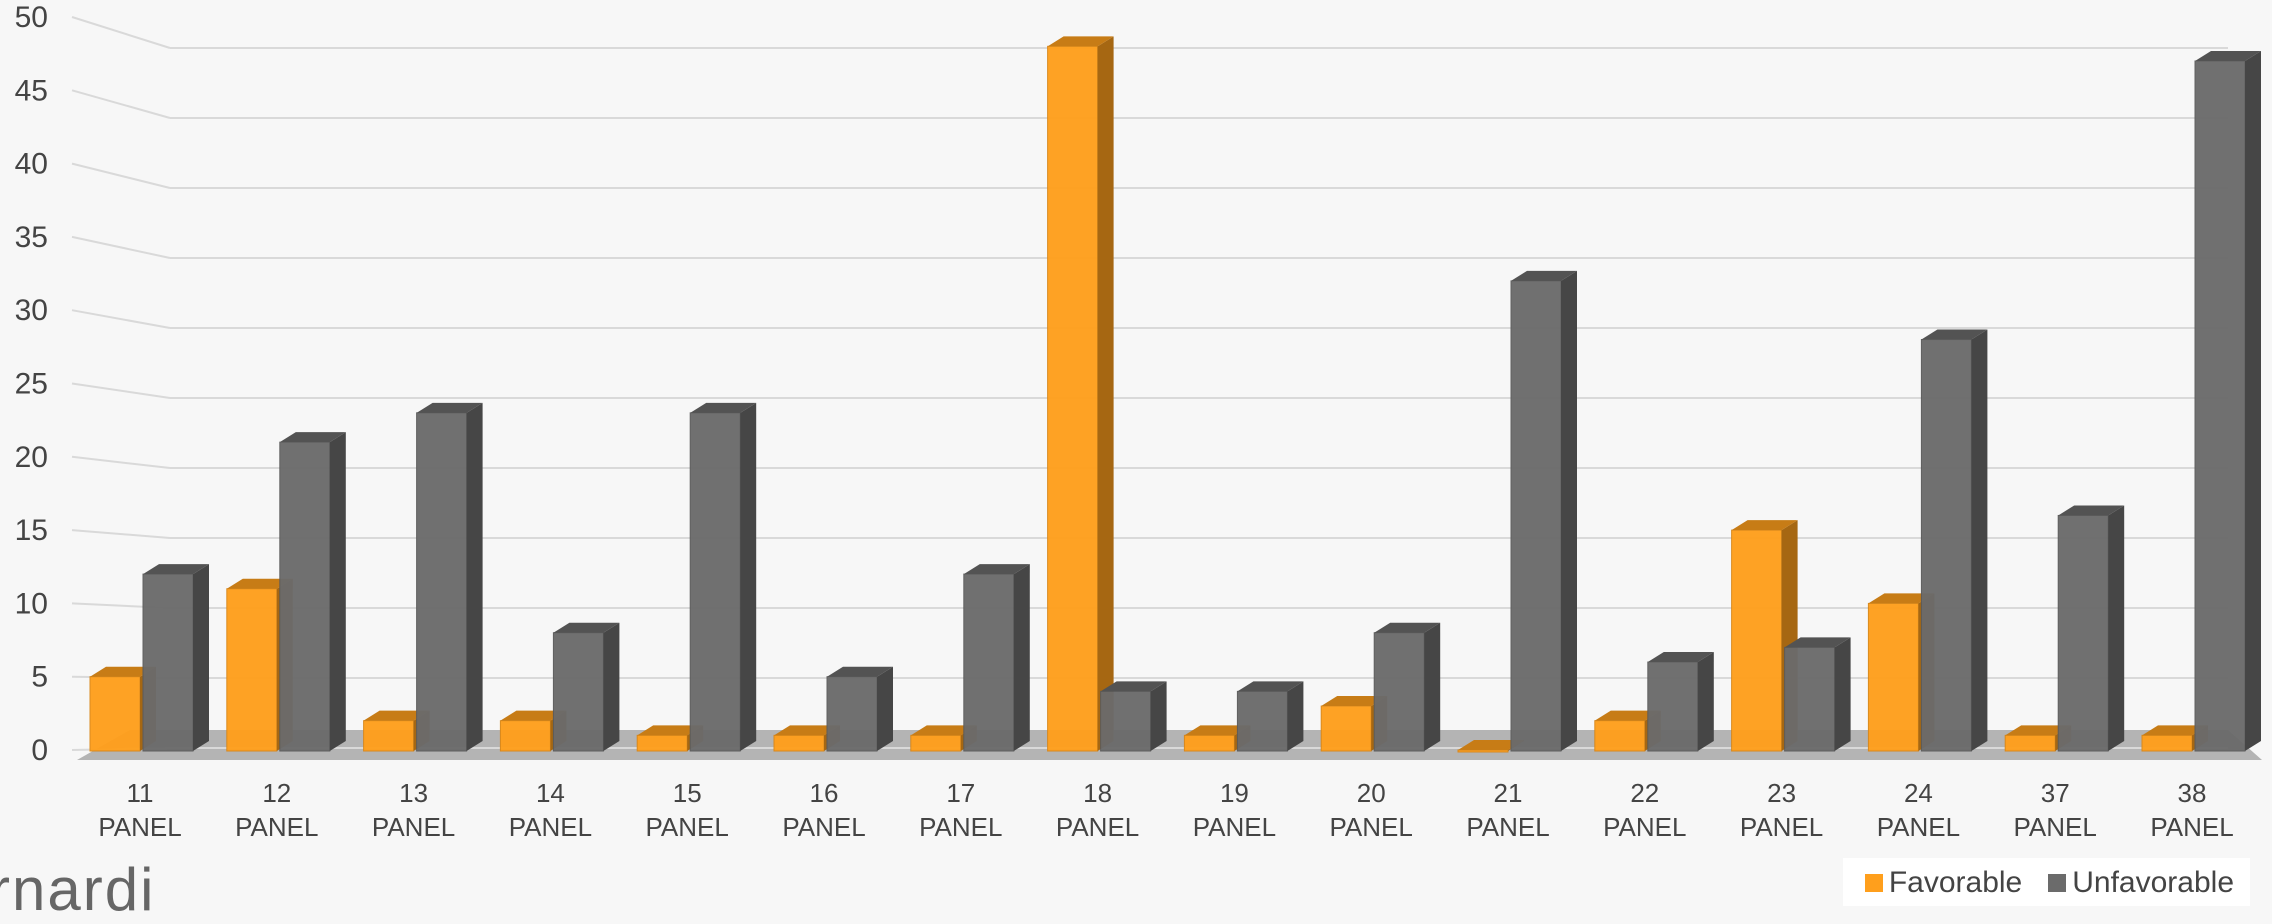 The height and width of the screenshot is (924, 2272). Describe the element at coordinates (1705, 701) in the screenshot. I see `bar-unfavorable-22-side` at that location.